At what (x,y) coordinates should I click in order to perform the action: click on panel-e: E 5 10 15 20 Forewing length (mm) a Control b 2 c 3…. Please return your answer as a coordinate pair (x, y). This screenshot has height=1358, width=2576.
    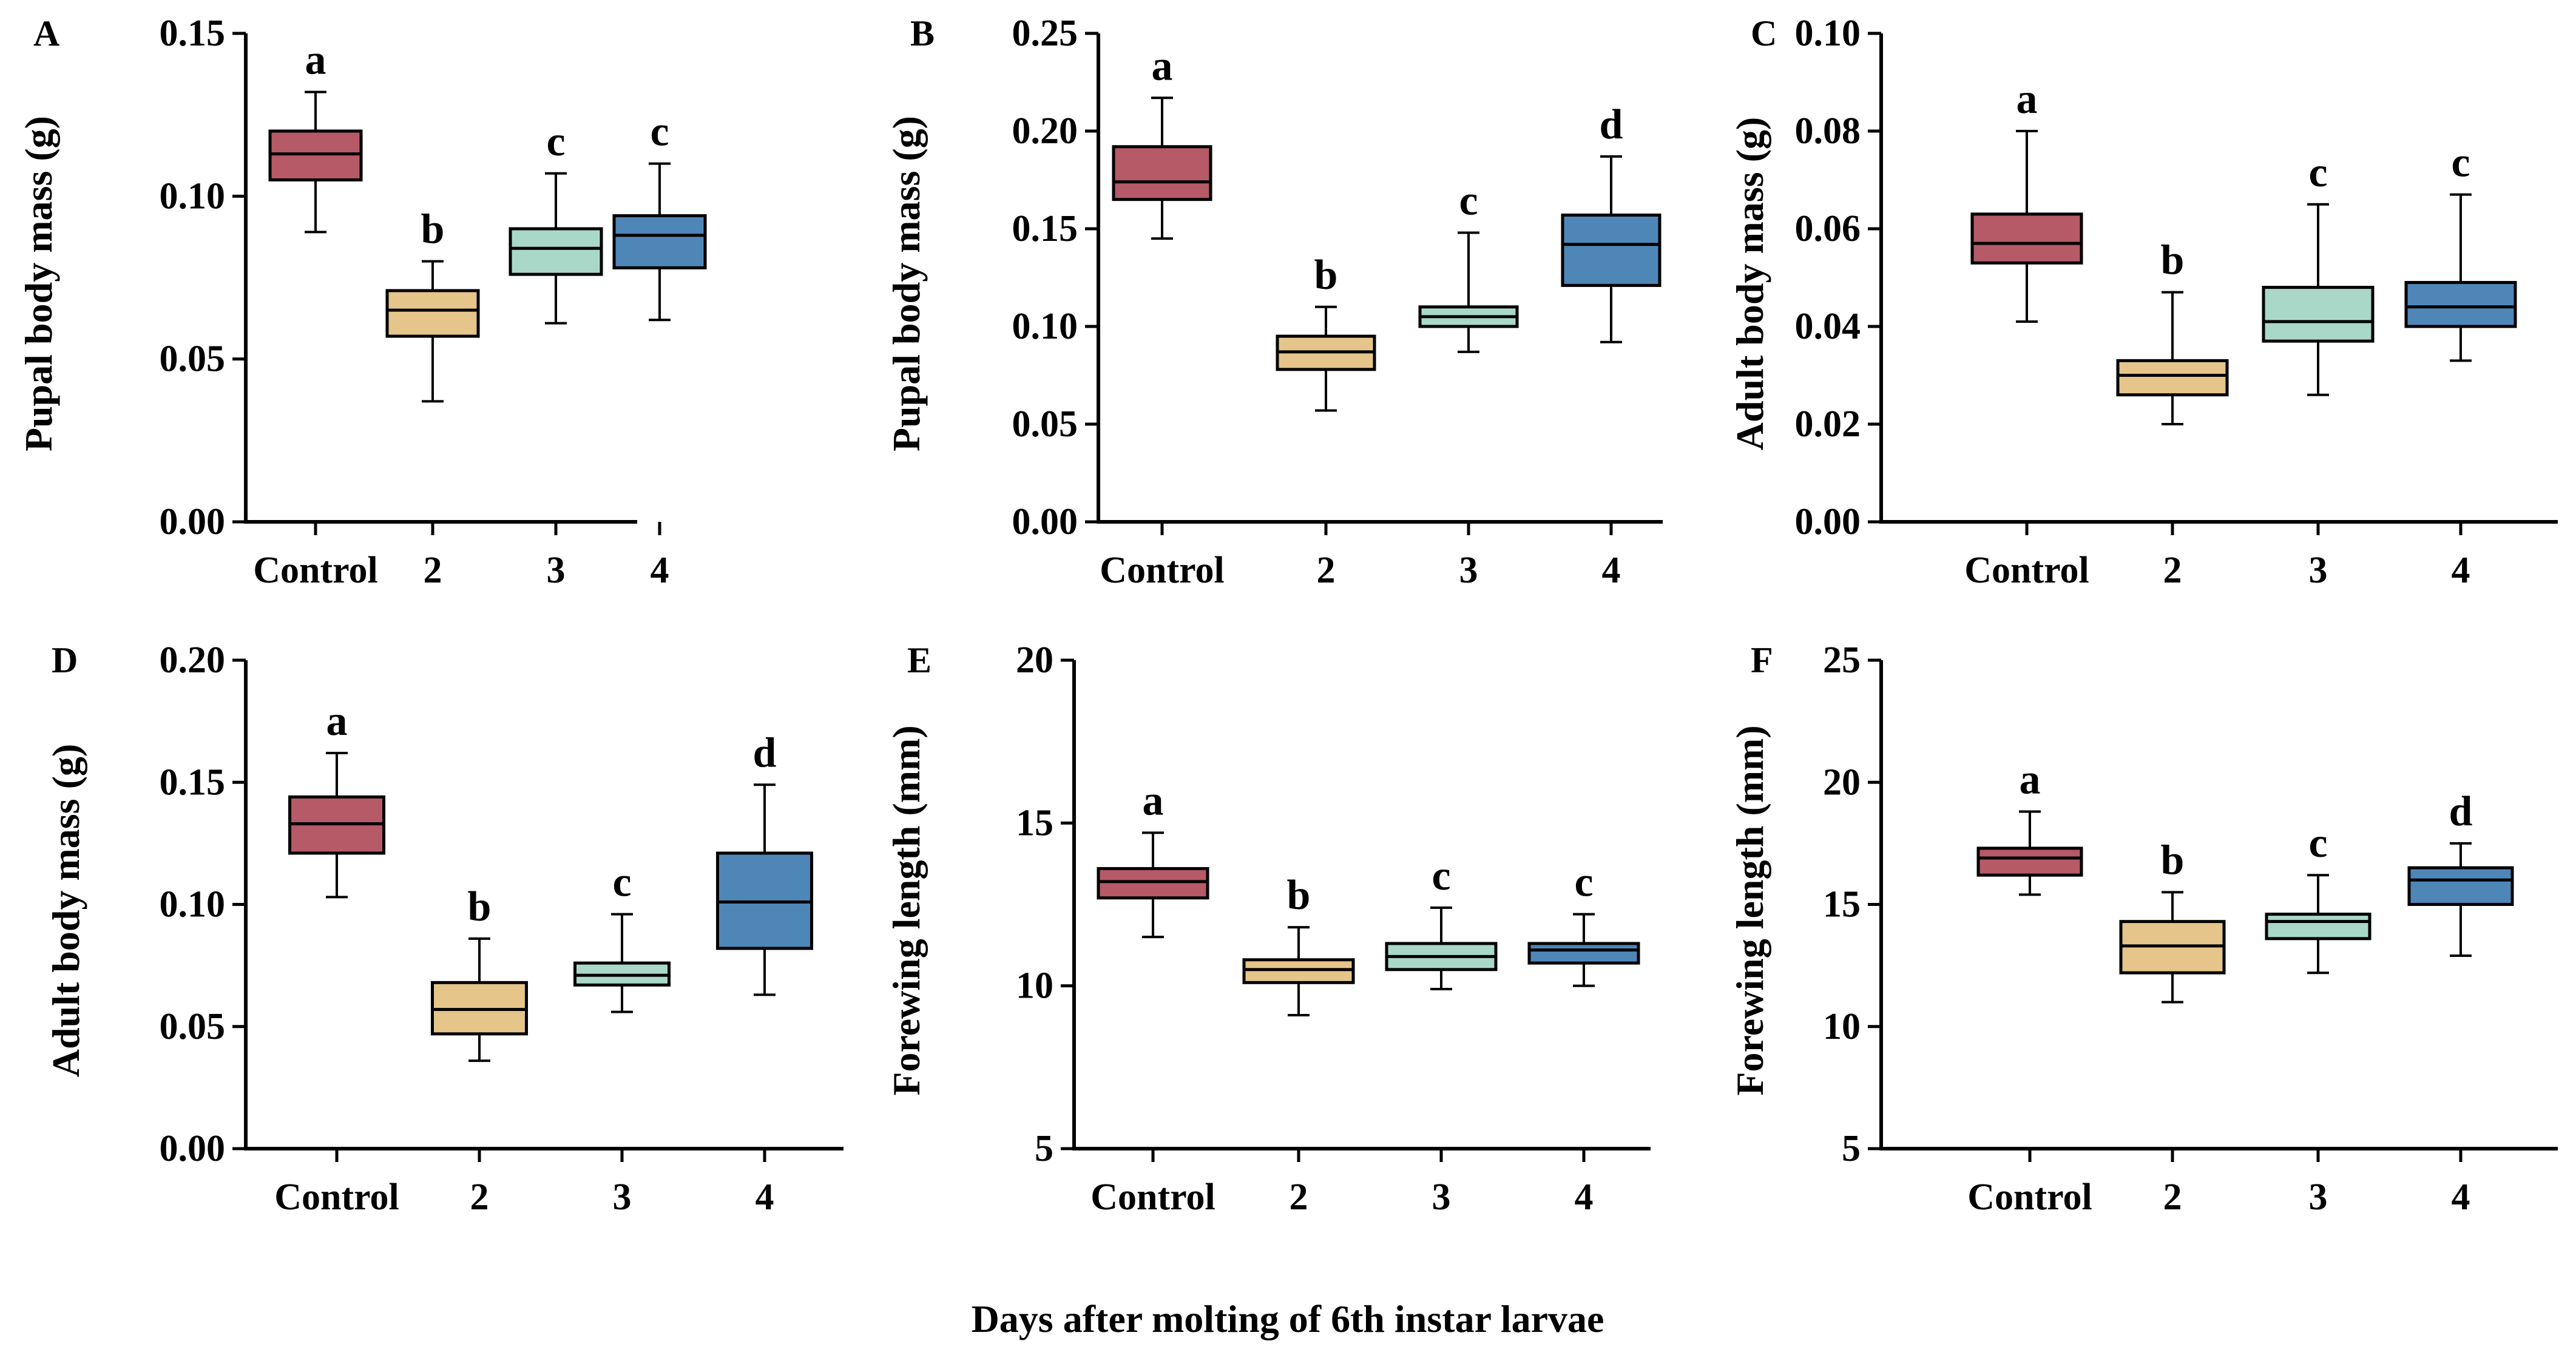
    Looking at the image, I should click on (1268, 929).